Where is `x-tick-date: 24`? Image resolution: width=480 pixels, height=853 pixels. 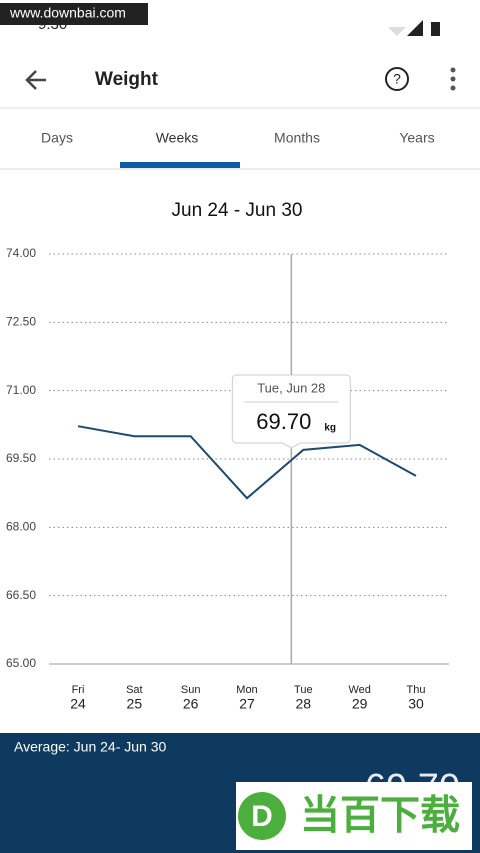 x-tick-date: 24 is located at coordinates (78, 704).